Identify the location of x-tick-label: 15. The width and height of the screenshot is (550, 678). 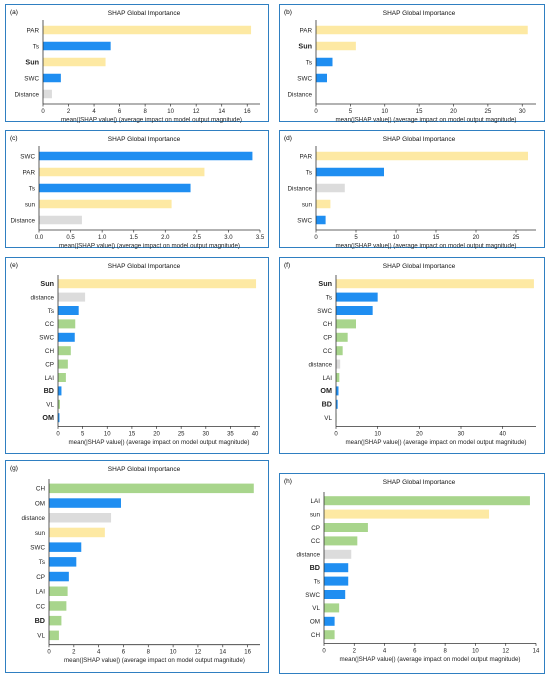
(436, 238).